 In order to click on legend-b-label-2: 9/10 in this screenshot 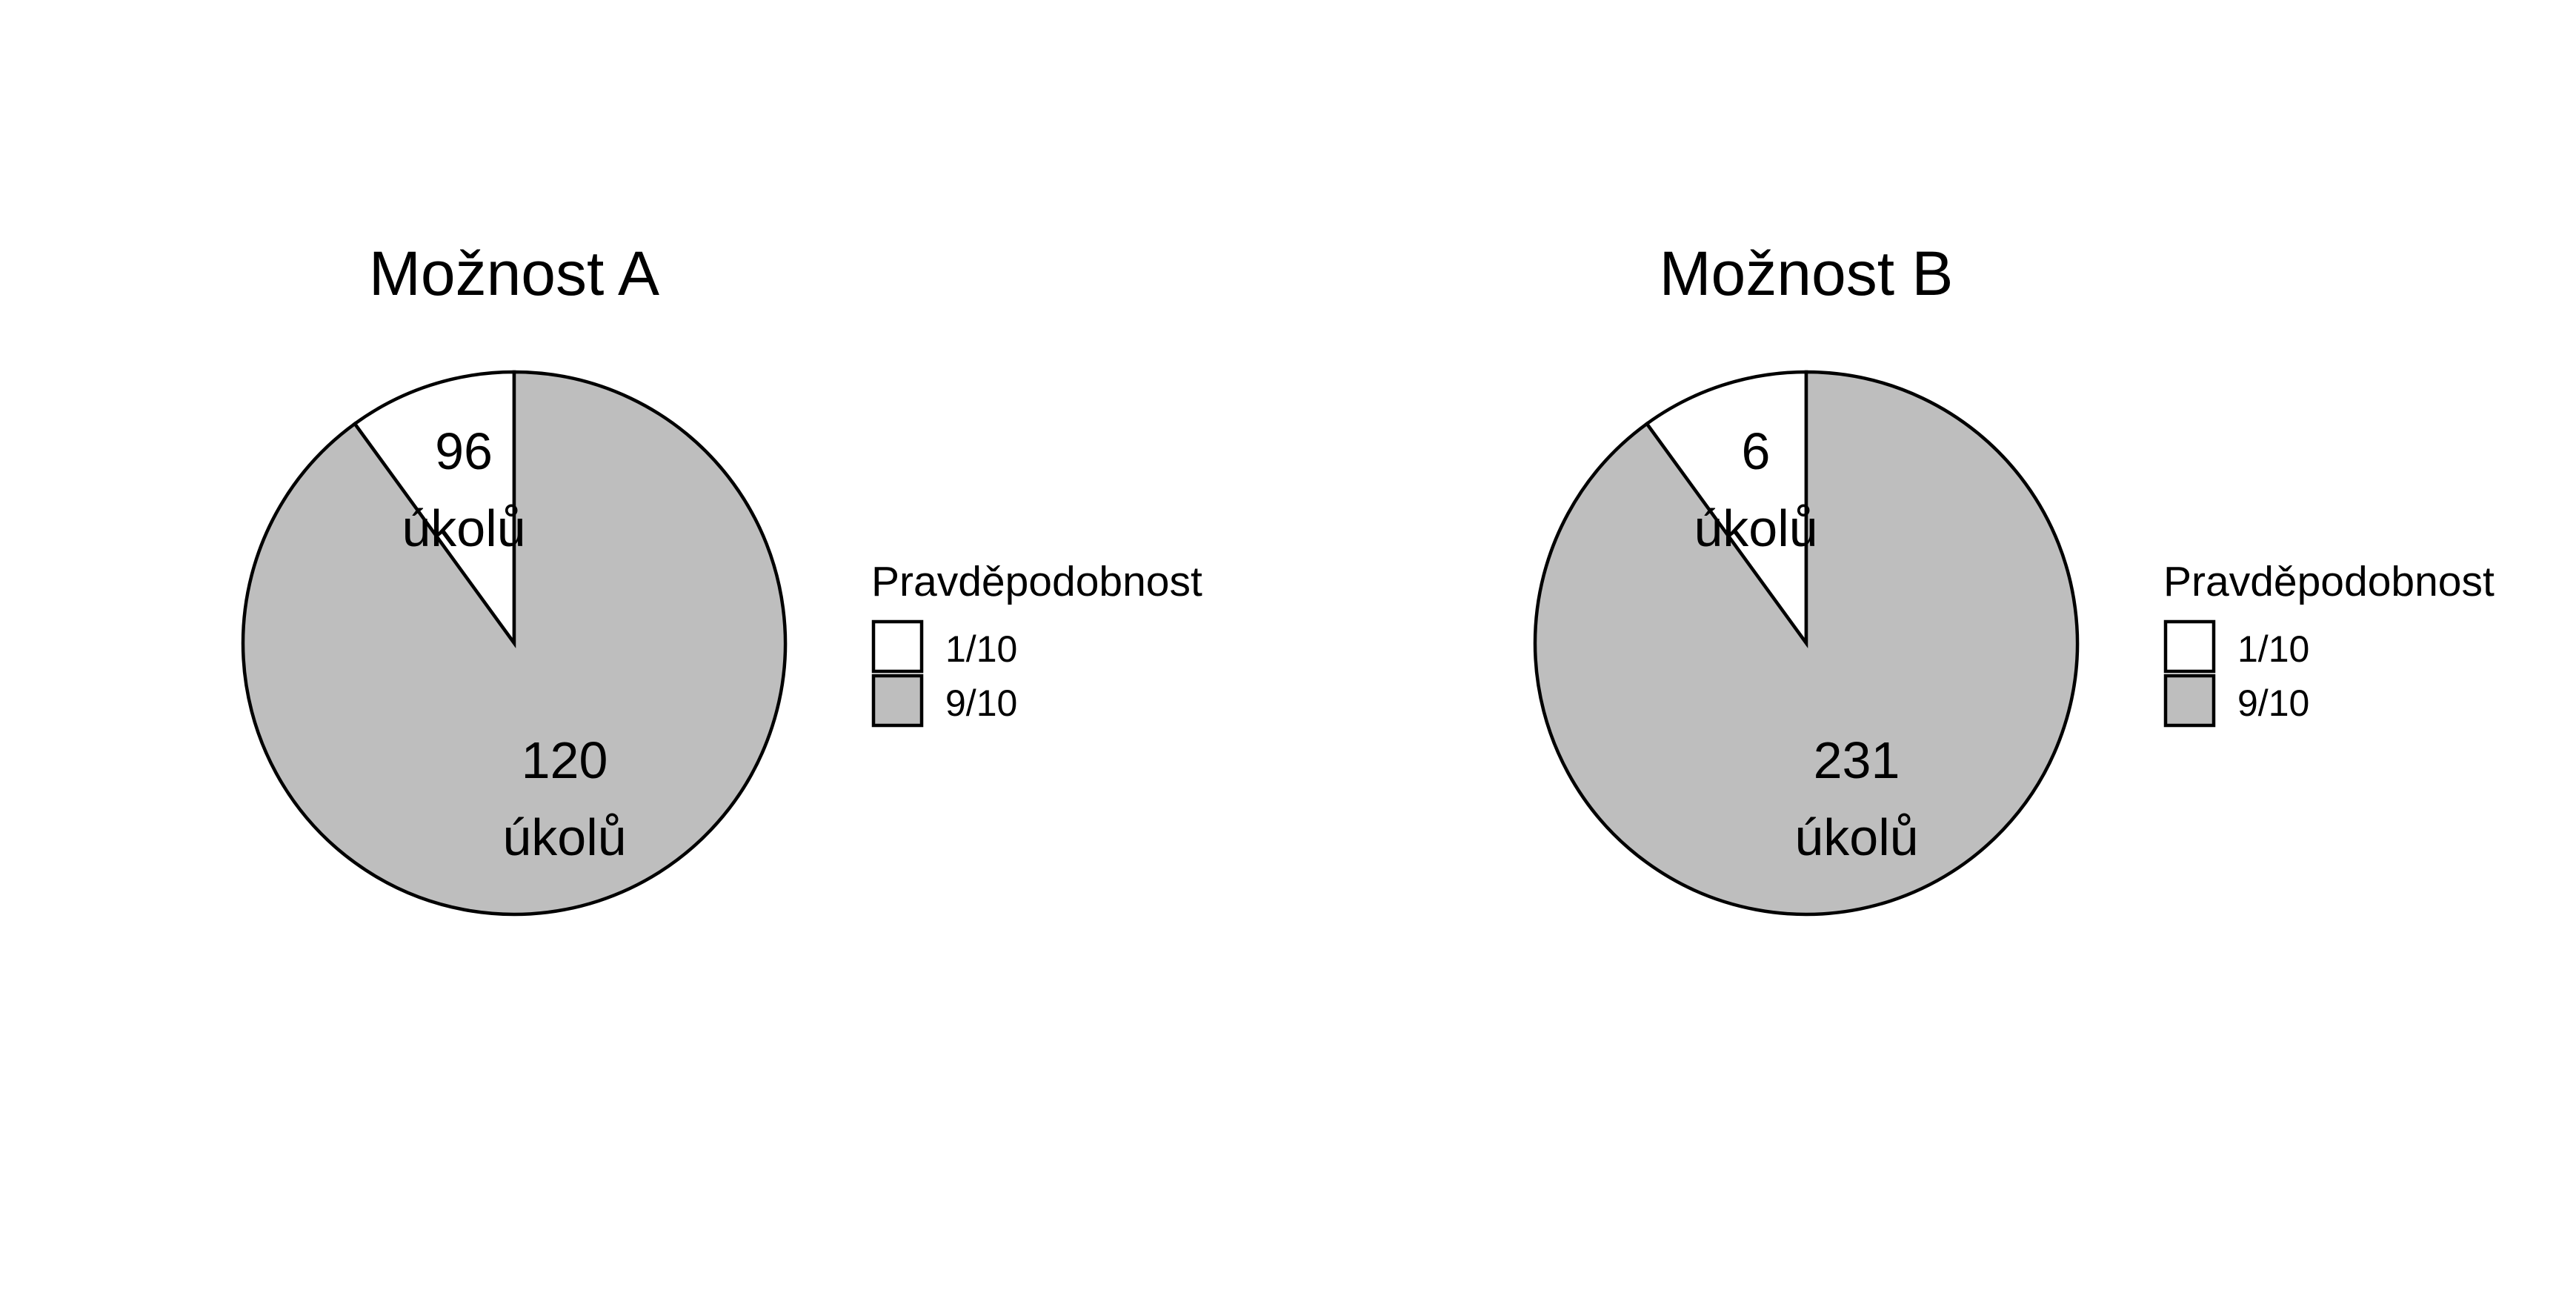, I will do `click(2273, 703)`.